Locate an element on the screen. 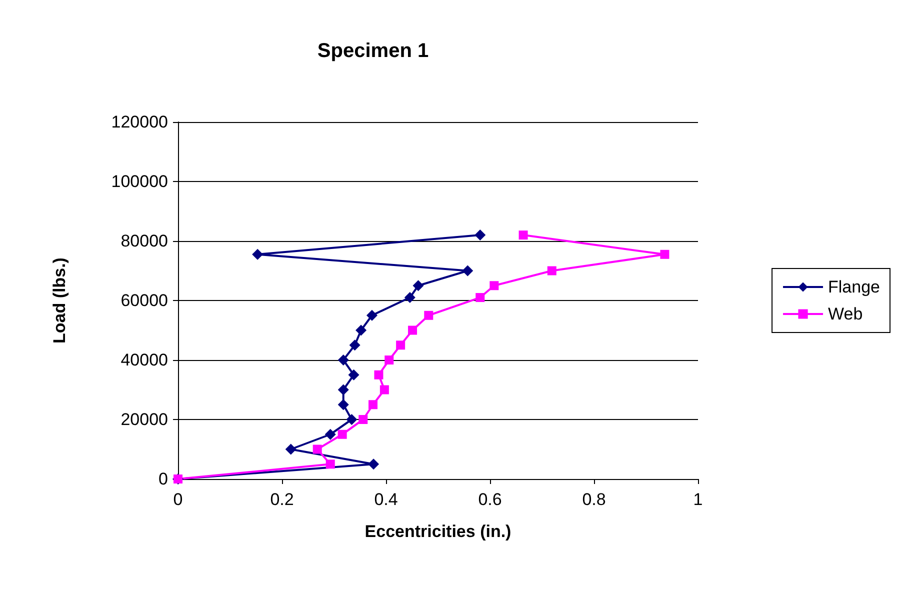  x-axis-title: Eccentricities (in.) is located at coordinates (438, 531).